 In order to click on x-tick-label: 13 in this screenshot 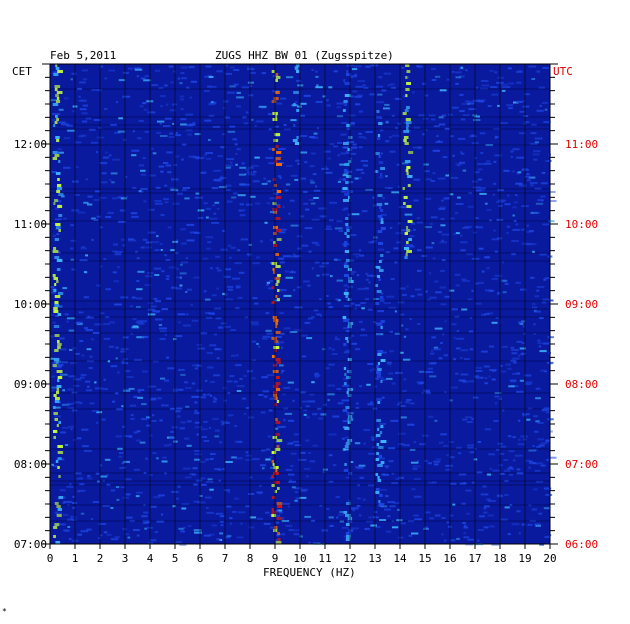, I will do `click(374, 558)`.